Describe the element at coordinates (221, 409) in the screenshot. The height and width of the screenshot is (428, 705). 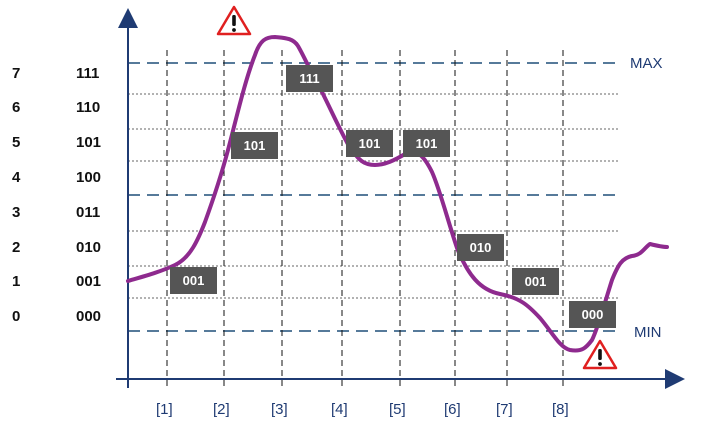
I see `sample-tick-label: [2]` at that location.